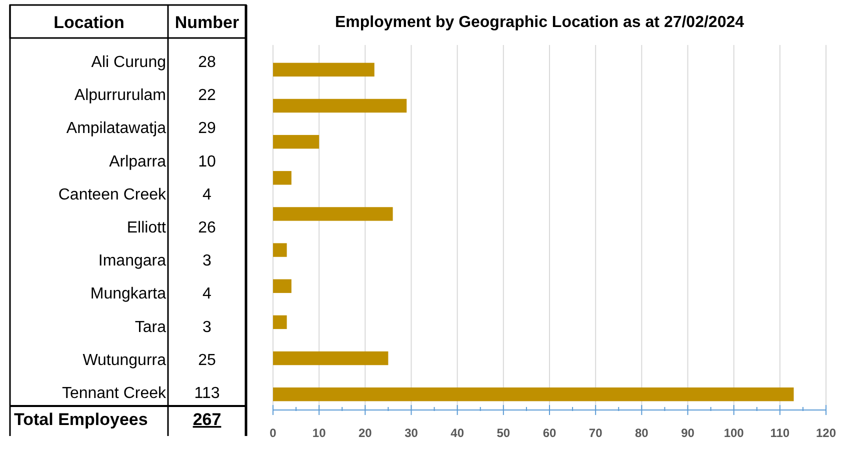 Image resolution: width=851 pixels, height=450 pixels. Describe the element at coordinates (549, 433) in the screenshot. I see `x-tick-label: 60` at that location.